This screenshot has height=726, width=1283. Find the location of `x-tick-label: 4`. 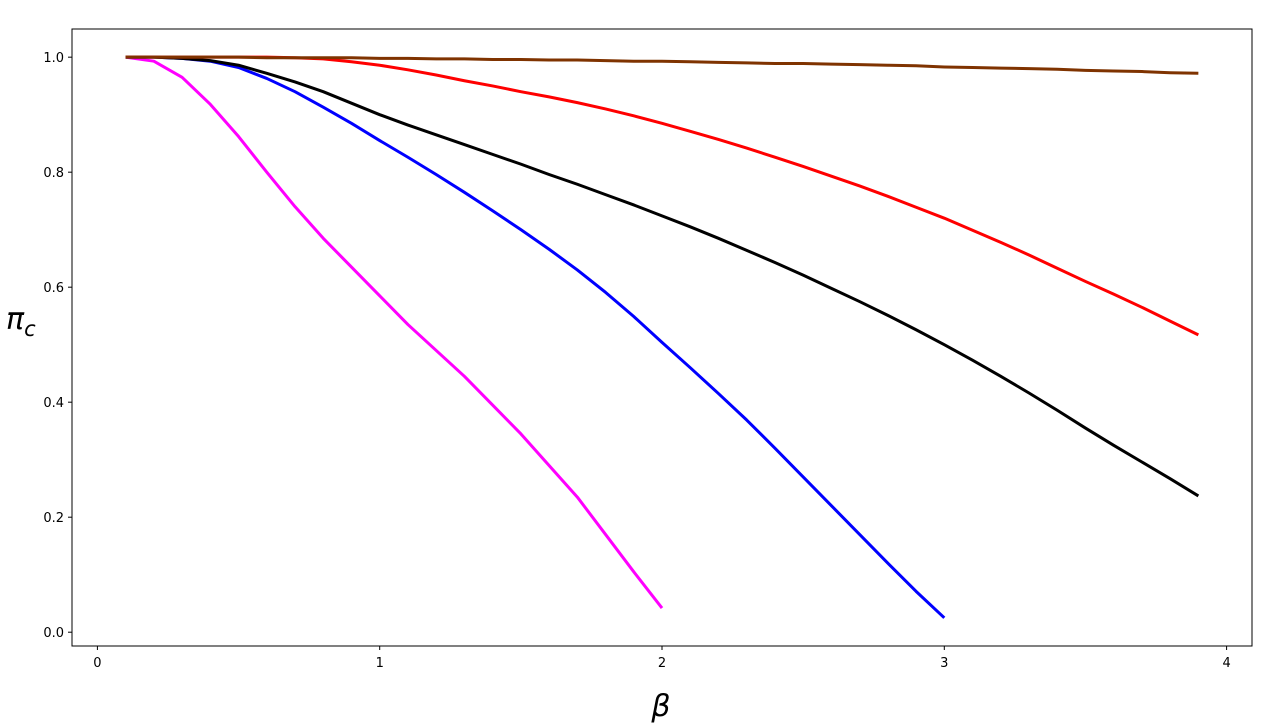

x-tick-label: 4 is located at coordinates (1226, 663).